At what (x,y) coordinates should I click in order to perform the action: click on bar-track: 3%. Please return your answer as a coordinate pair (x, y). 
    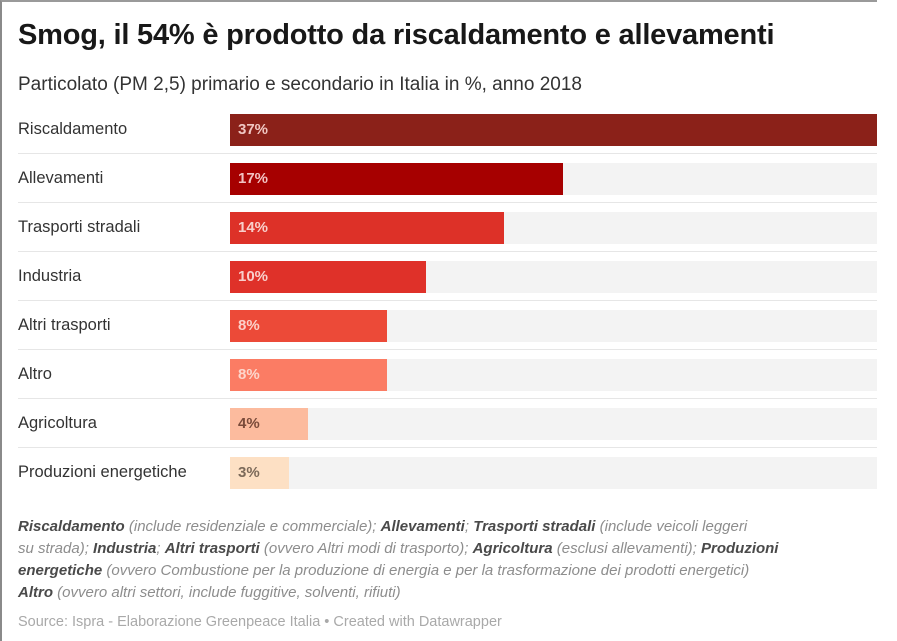
    Looking at the image, I should click on (553, 473).